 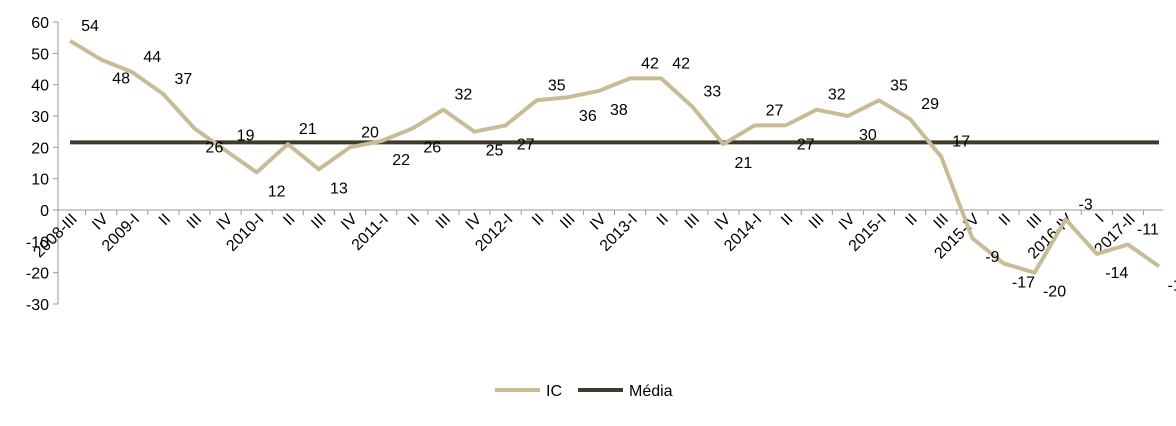 I want to click on legend: IC Média, so click(x=584, y=391).